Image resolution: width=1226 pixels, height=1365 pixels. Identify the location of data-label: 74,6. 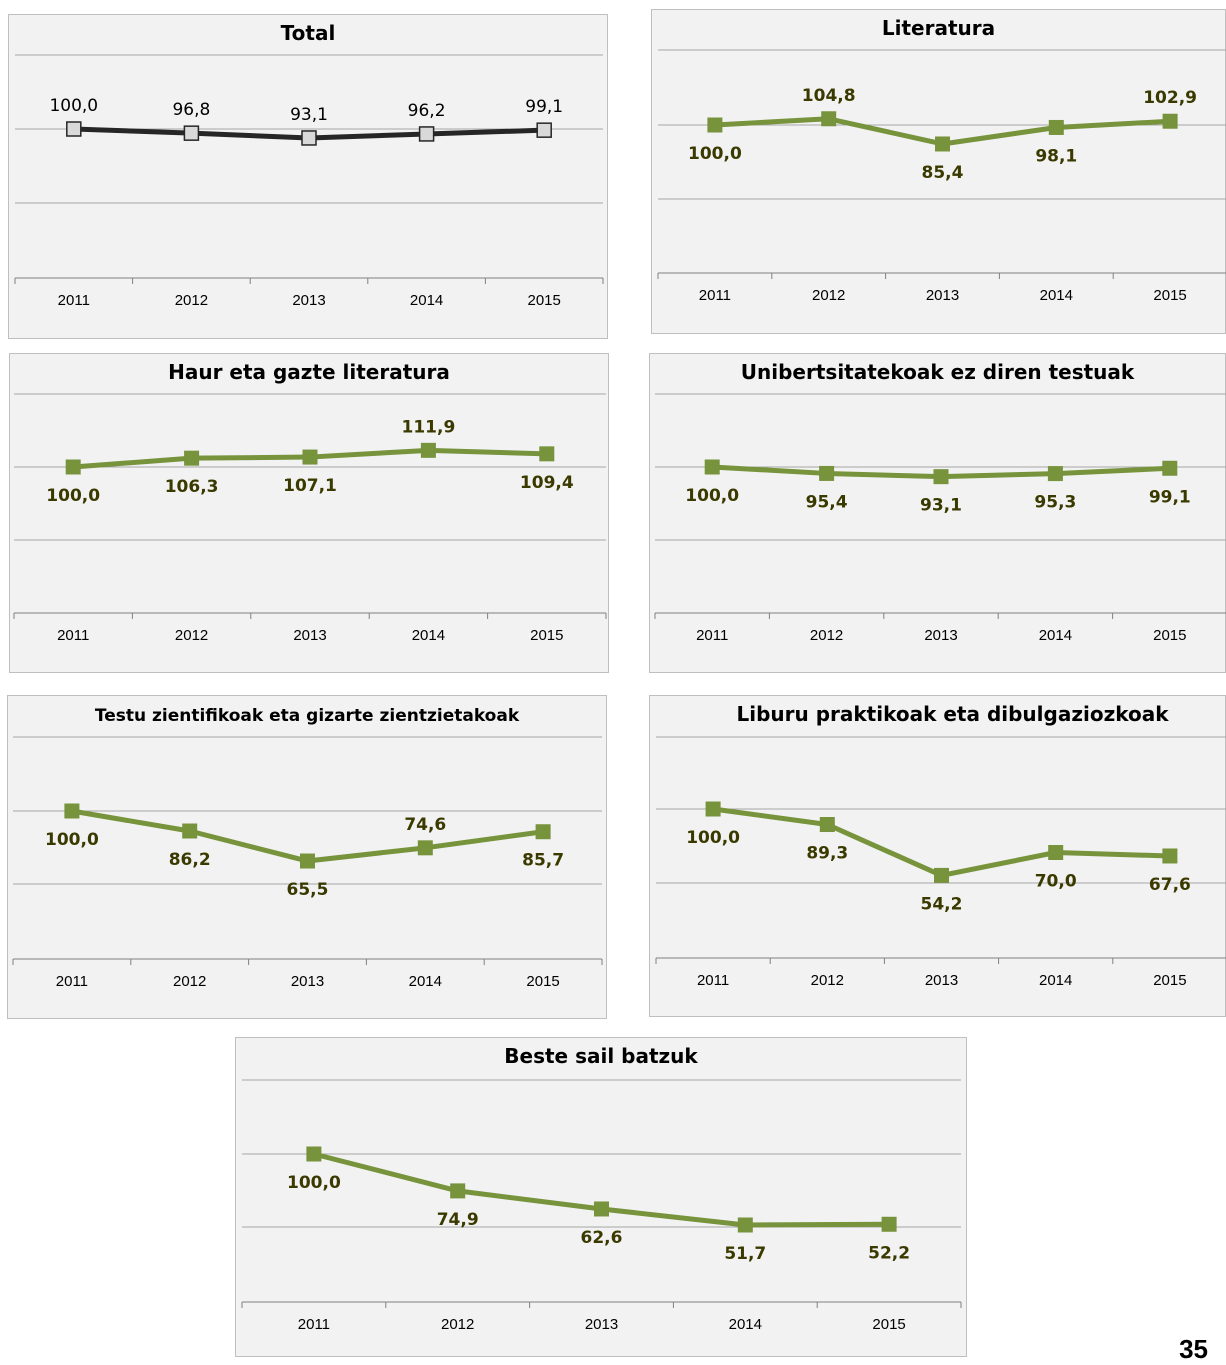
(425, 825).